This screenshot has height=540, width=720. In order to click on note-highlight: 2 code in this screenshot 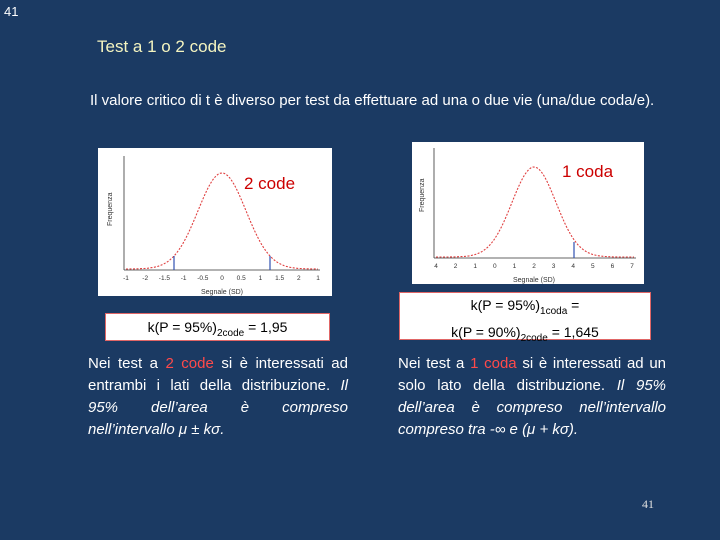, I will do `click(189, 363)`.